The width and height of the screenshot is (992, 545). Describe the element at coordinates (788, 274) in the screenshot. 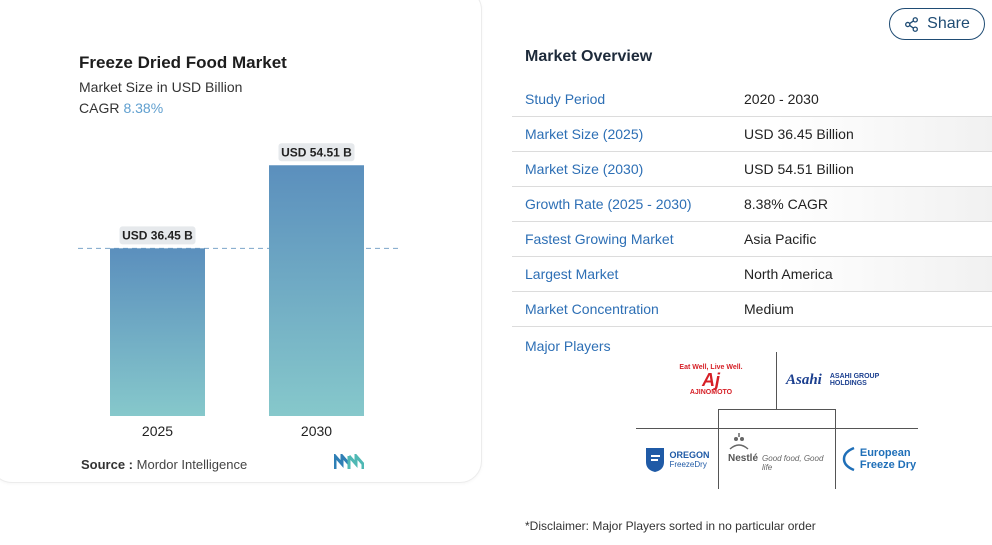

I see `row-value: North America` at that location.